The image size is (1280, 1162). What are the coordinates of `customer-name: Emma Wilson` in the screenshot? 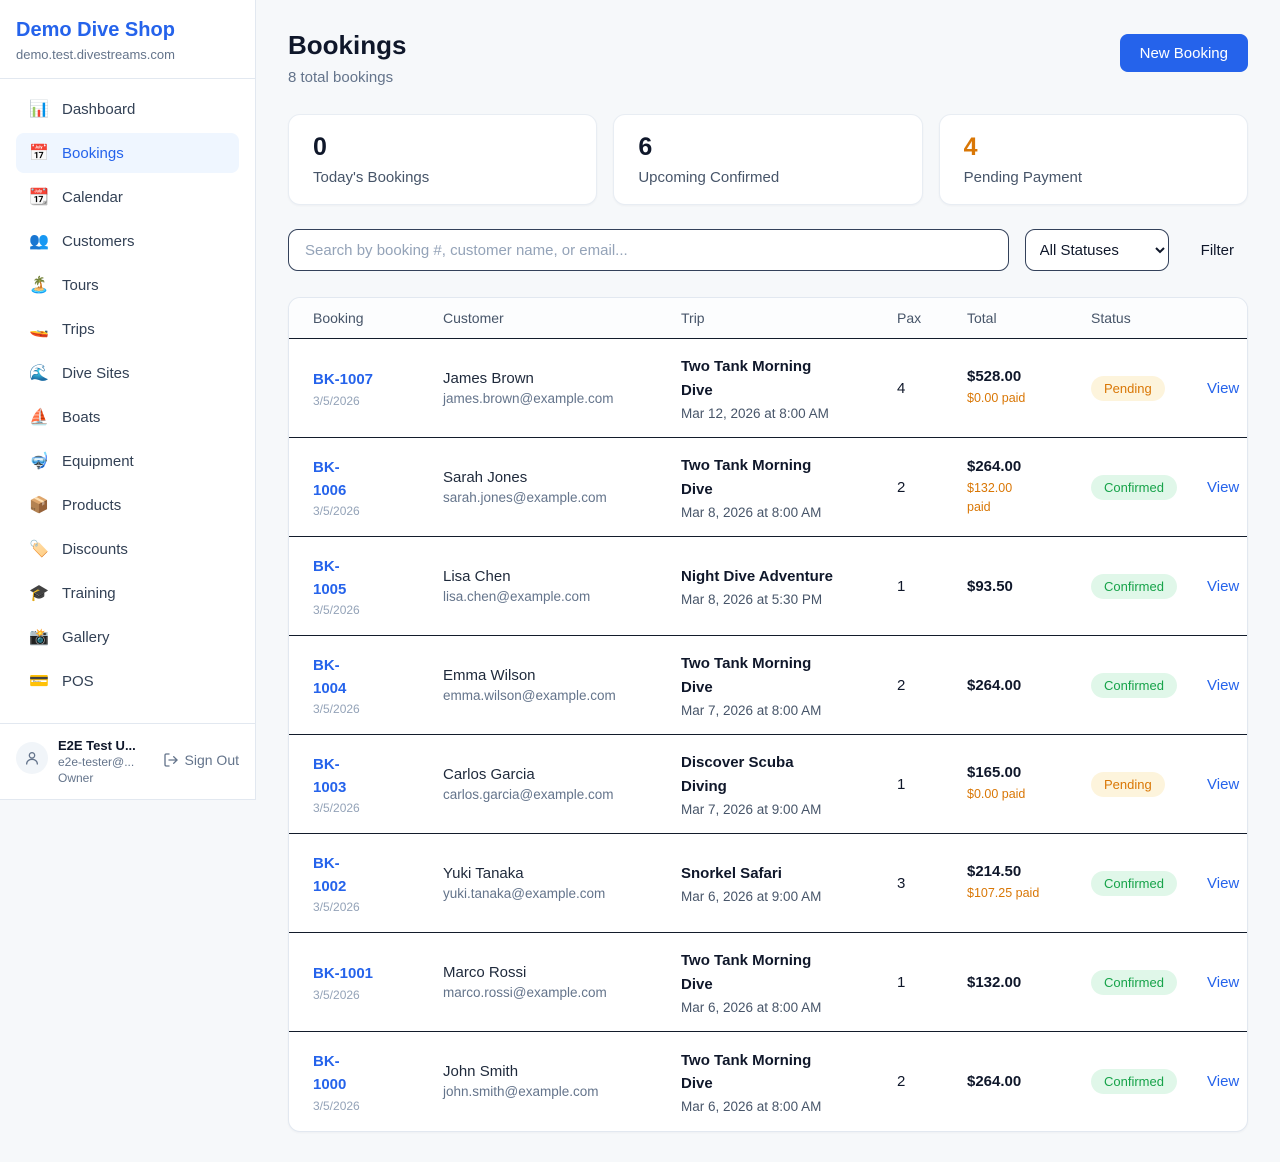 It's located at (489, 675).